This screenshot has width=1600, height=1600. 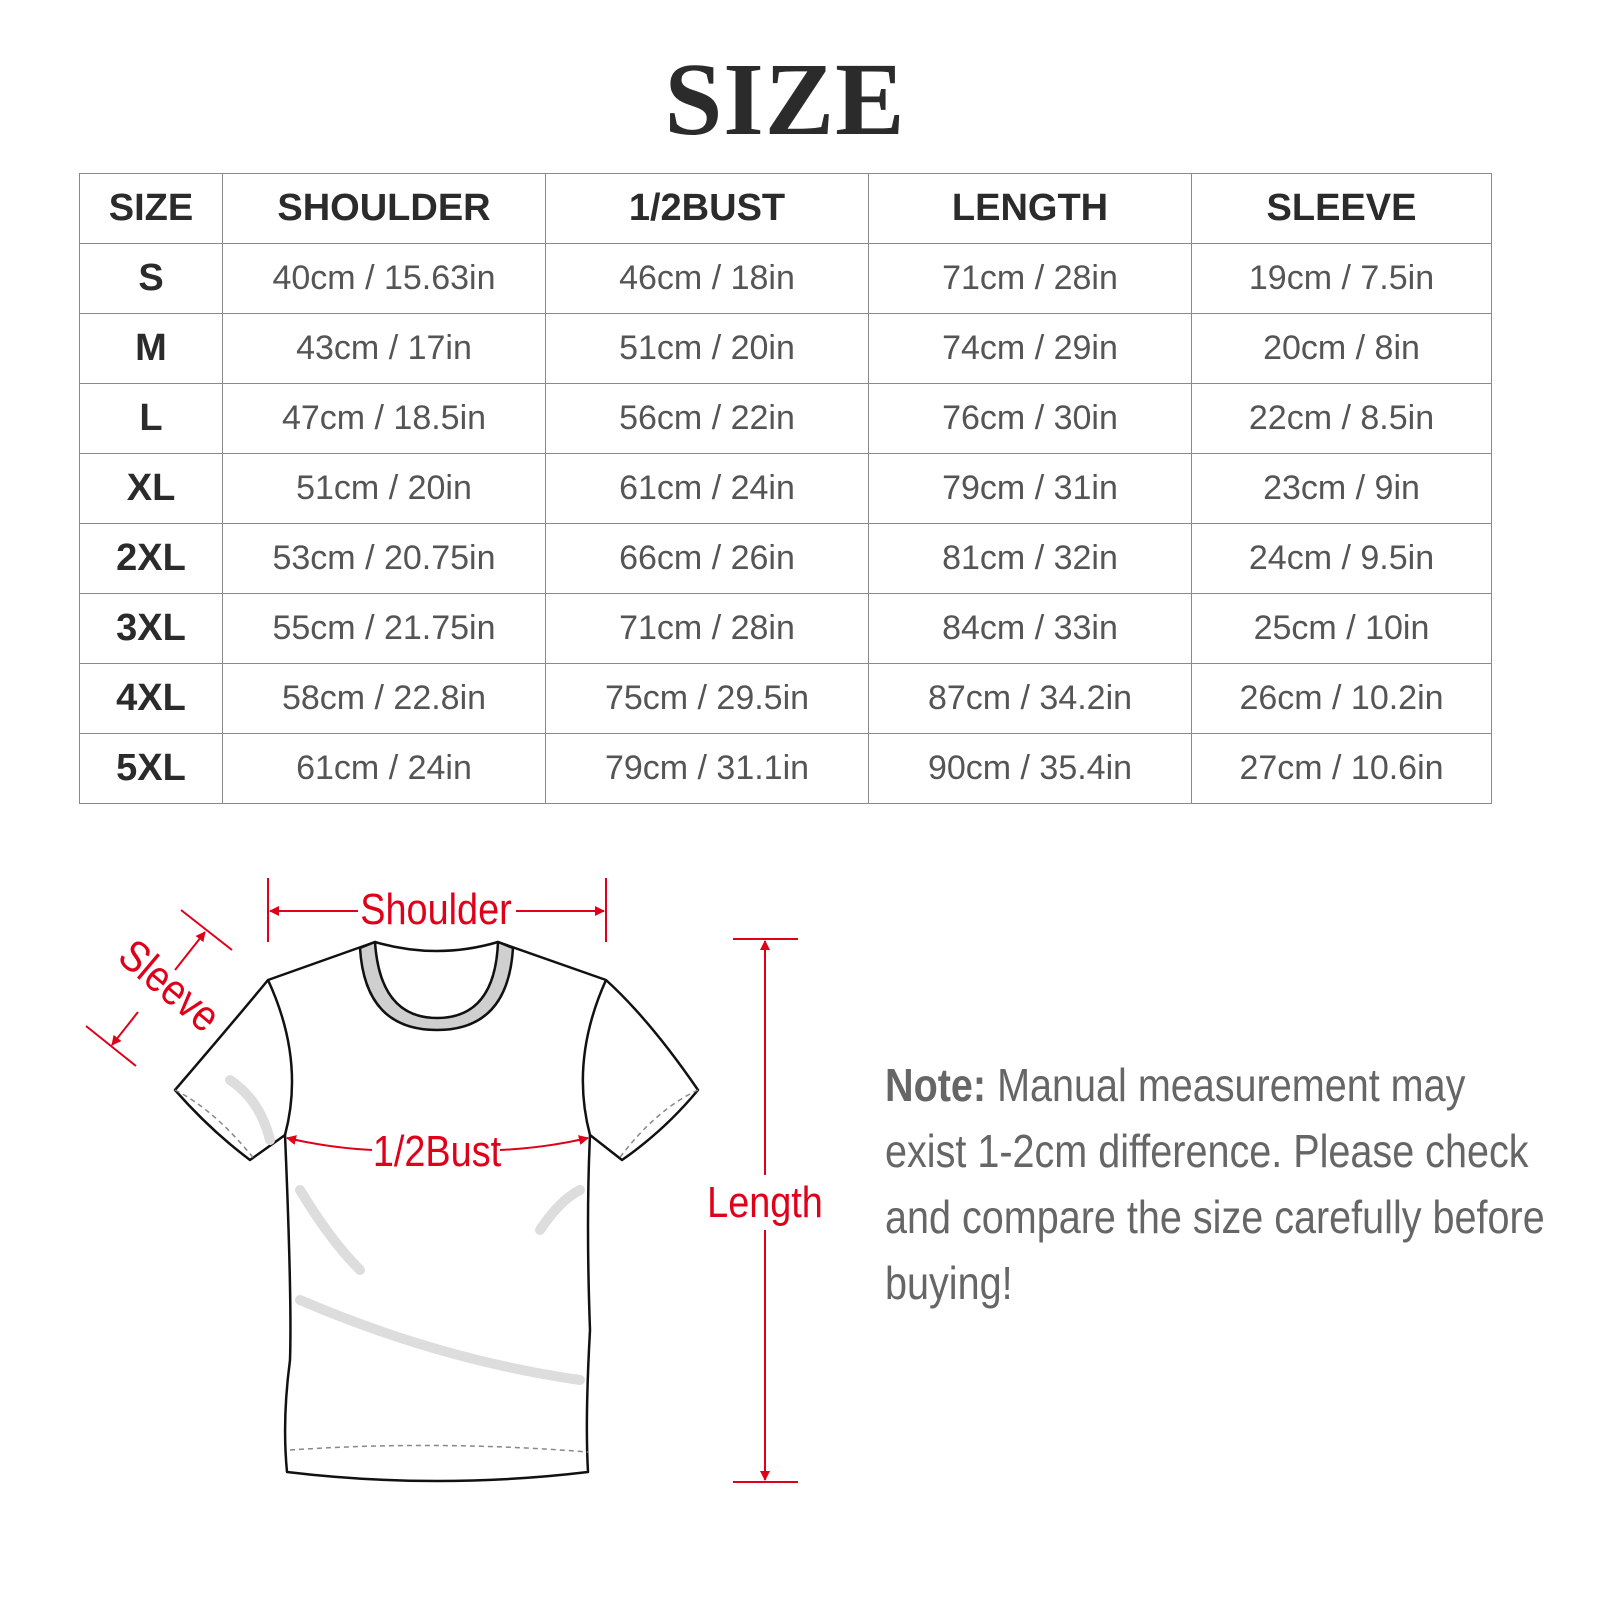 I want to click on note-label: Note:, so click(x=936, y=1085).